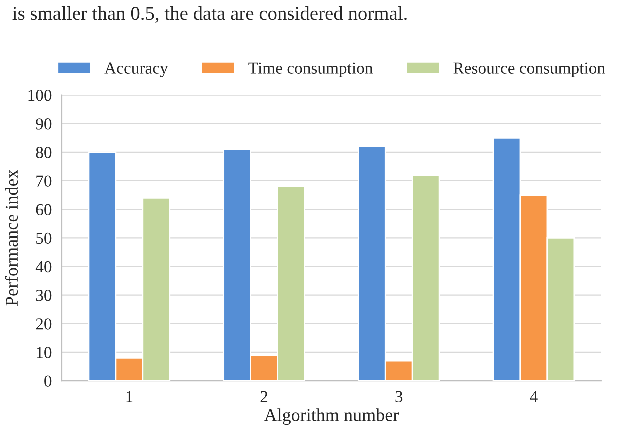 The height and width of the screenshot is (433, 620). I want to click on x-tick-label: 3, so click(399, 396).